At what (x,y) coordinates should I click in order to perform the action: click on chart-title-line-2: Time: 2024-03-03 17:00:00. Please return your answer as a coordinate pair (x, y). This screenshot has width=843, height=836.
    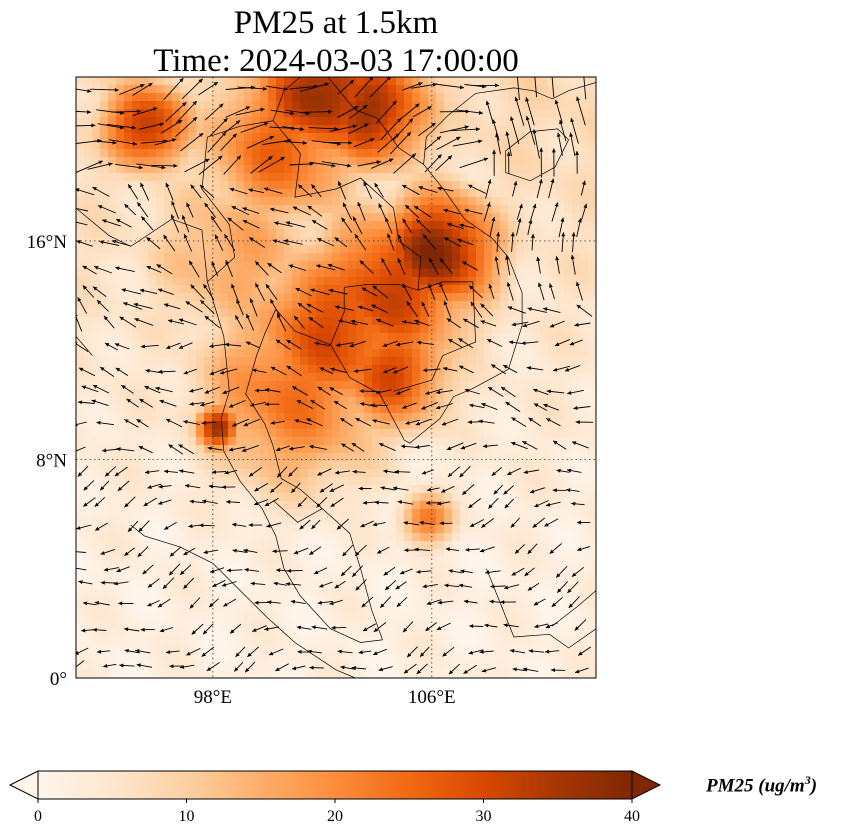
    Looking at the image, I should click on (336, 61).